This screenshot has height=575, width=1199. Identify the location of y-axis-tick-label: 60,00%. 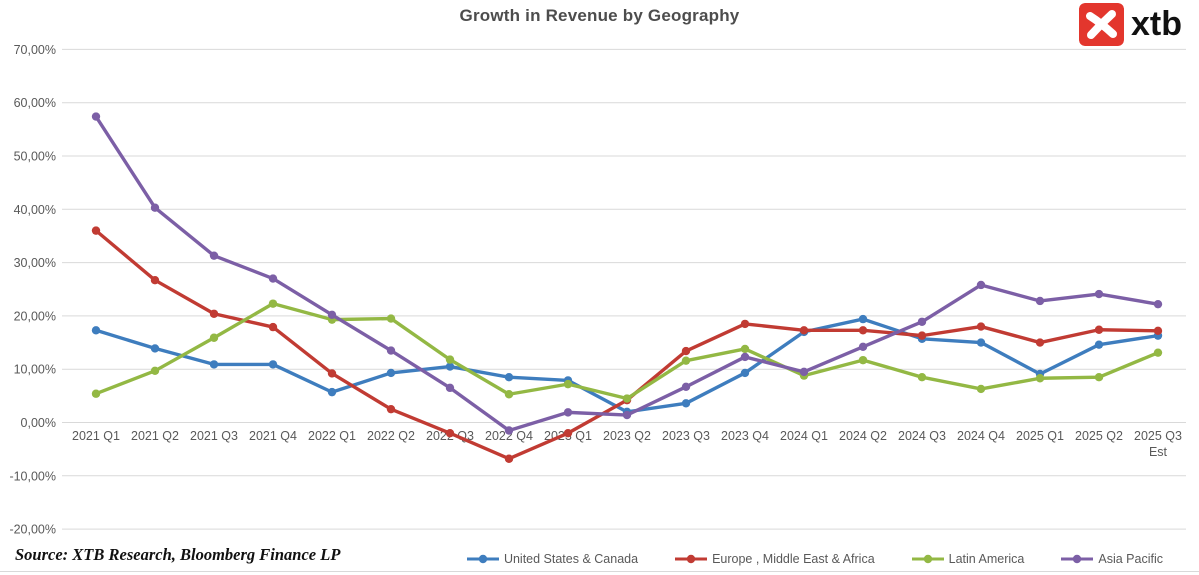
(35, 103).